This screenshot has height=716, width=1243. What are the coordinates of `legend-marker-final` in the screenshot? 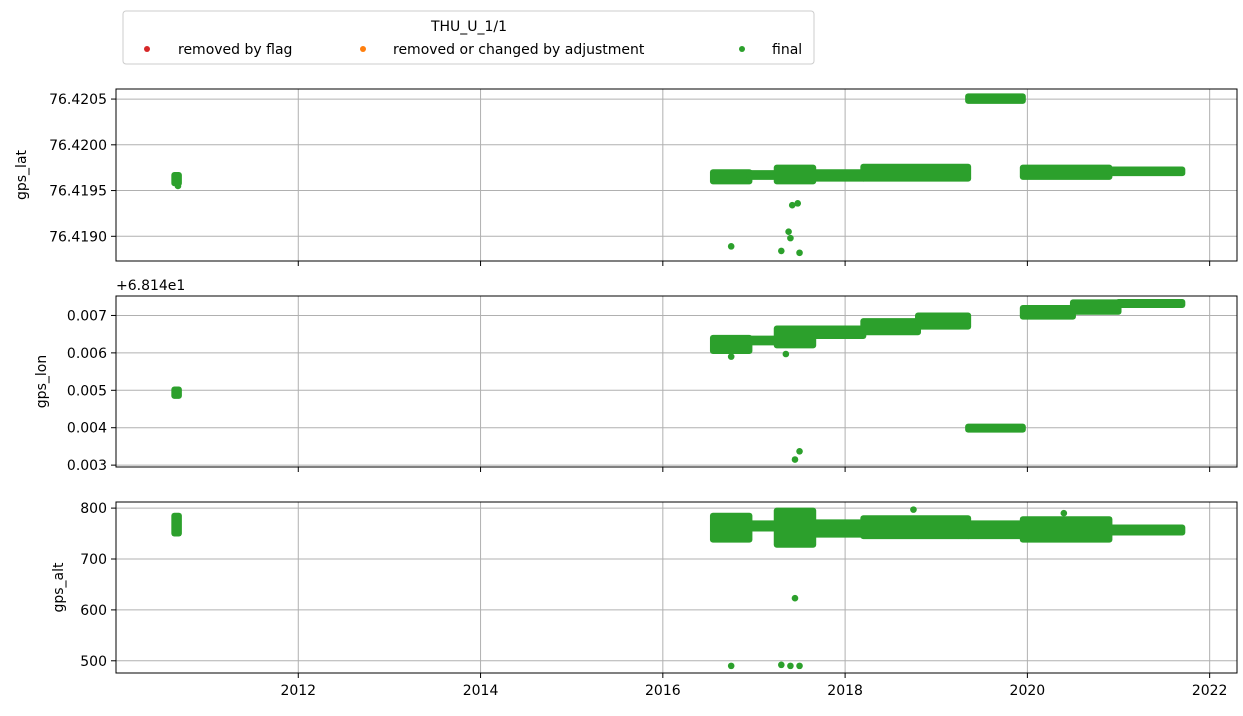 It's located at (742, 49).